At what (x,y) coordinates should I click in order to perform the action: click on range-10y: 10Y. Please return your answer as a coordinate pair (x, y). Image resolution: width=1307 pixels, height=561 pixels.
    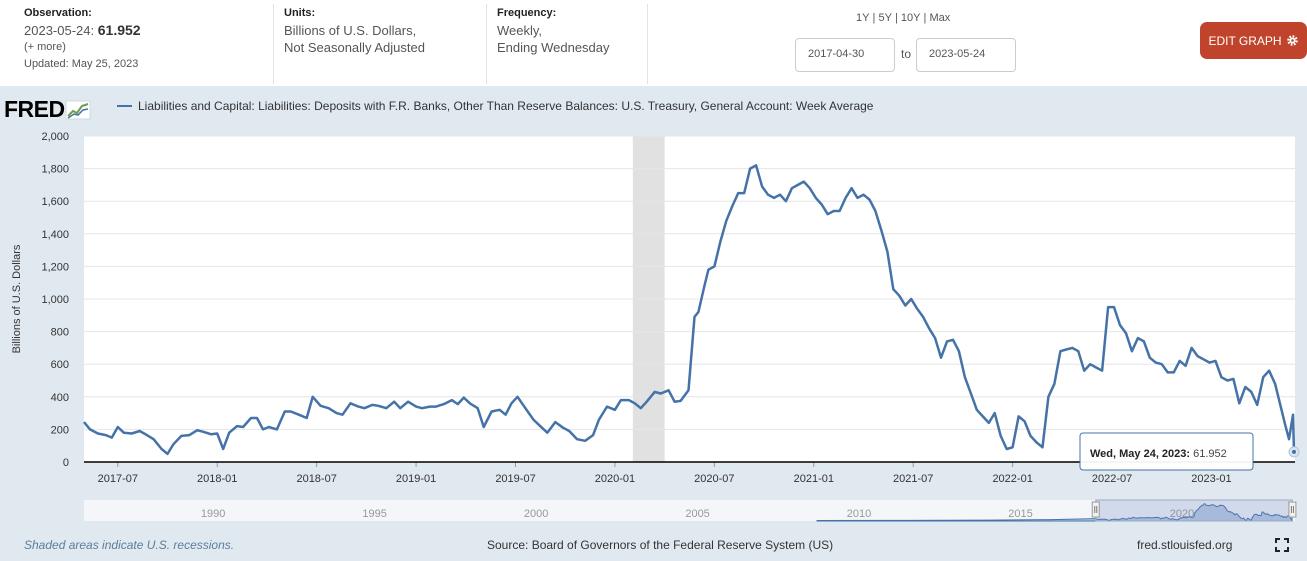
    Looking at the image, I should click on (910, 18).